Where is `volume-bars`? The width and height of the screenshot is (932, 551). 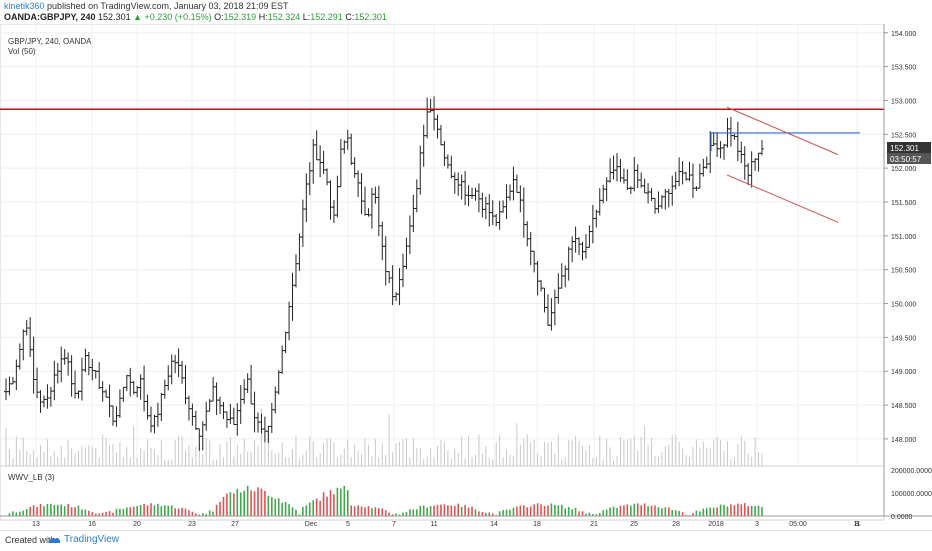 volume-bars is located at coordinates (384, 437).